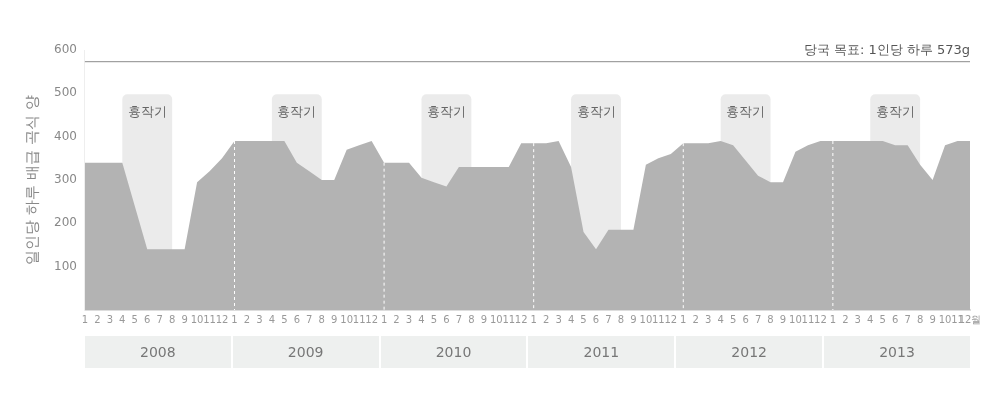  I want to click on y-tick-label: 500, so click(65, 92).